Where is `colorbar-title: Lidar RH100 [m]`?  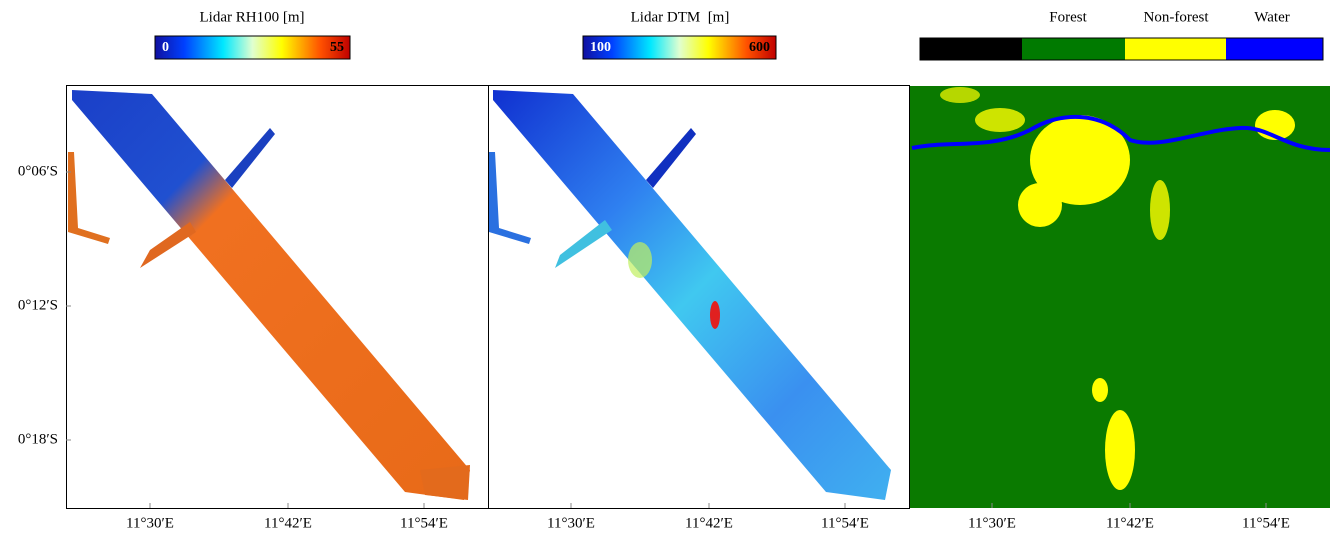
colorbar-title: Lidar RH100 [m] is located at coordinates (252, 17).